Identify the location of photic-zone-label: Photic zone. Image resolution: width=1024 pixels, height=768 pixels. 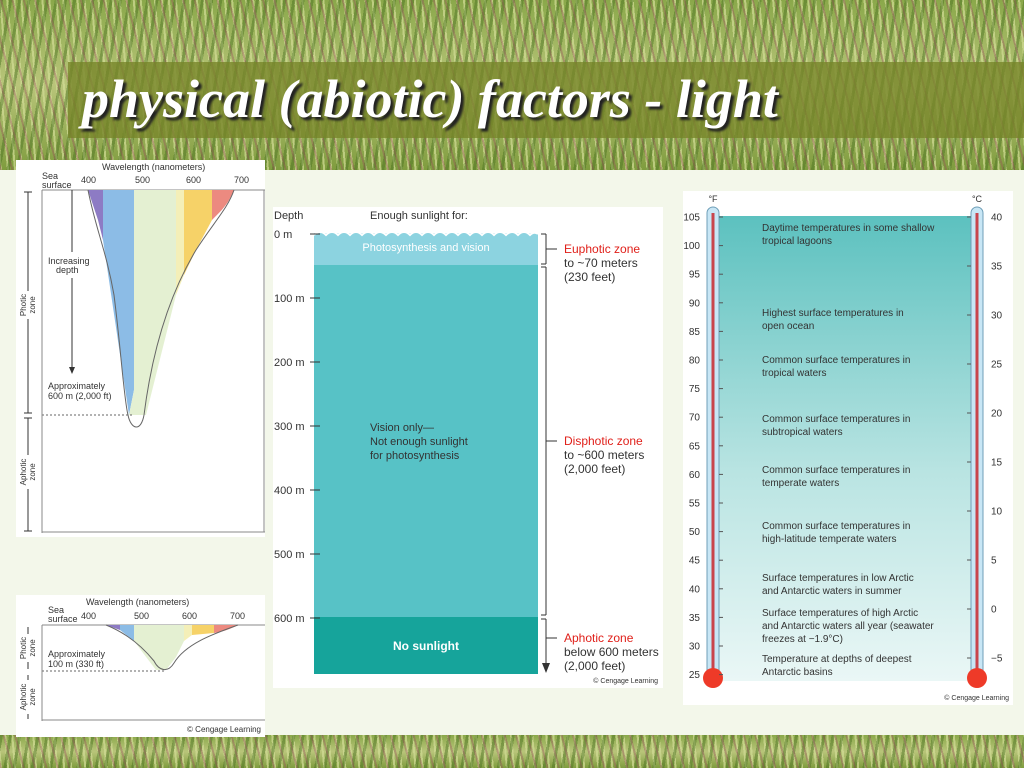
(27, 305).